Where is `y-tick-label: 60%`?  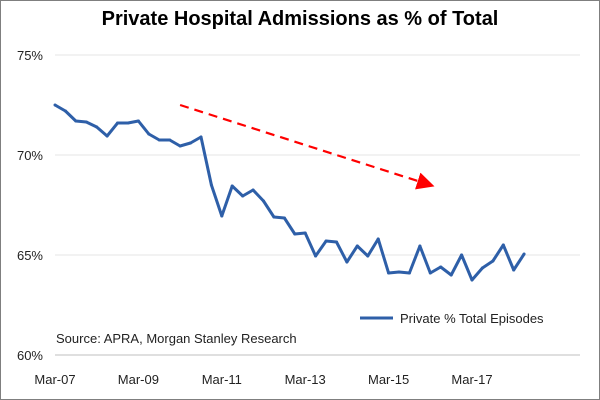
y-tick-label: 60% is located at coordinates (30, 355).